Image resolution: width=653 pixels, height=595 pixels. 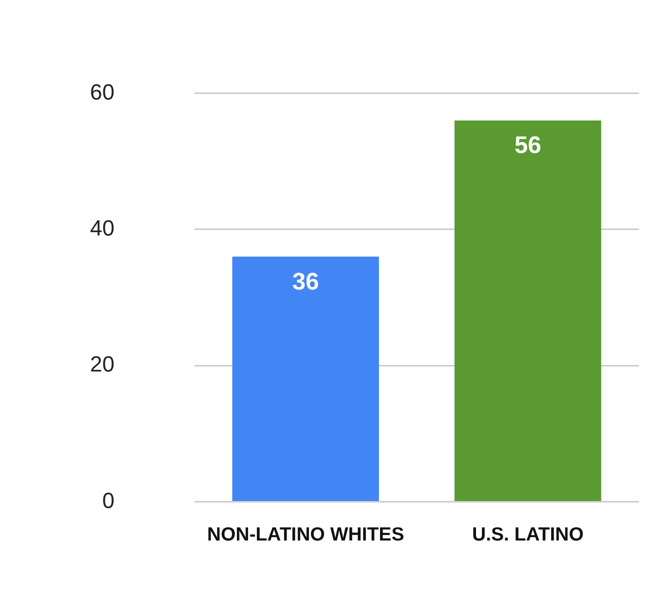 What do you see at coordinates (102, 91) in the screenshot?
I see `y-tick-label: 60` at bounding box center [102, 91].